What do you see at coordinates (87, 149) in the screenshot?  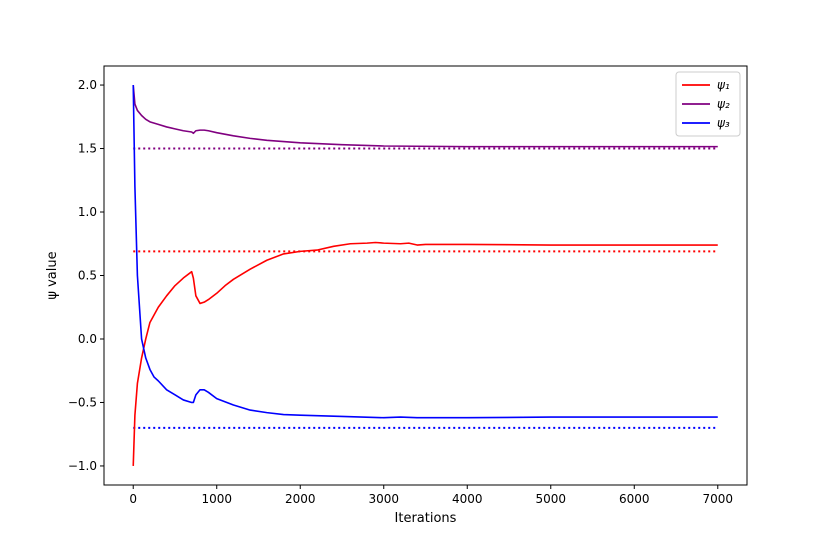 I see `y-tick-label: 1.5` at bounding box center [87, 149].